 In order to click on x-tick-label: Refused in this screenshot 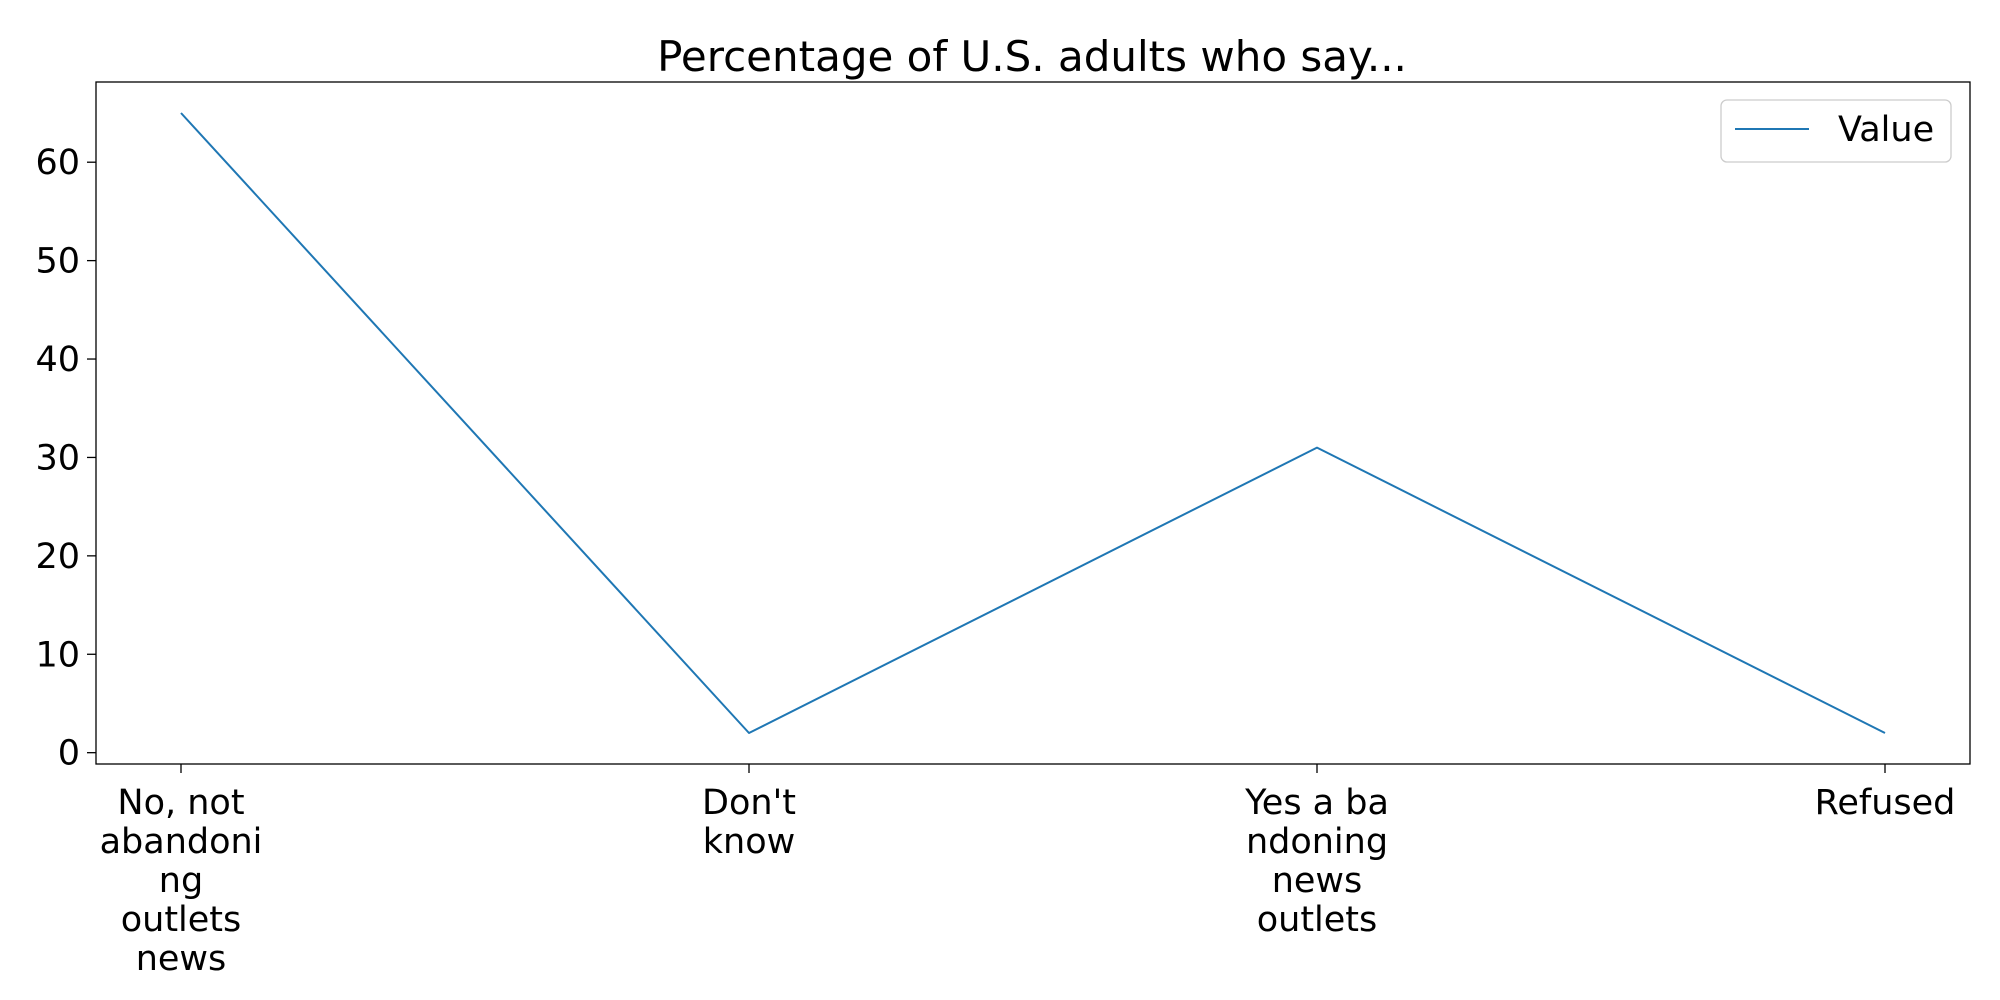, I will do `click(1885, 803)`.